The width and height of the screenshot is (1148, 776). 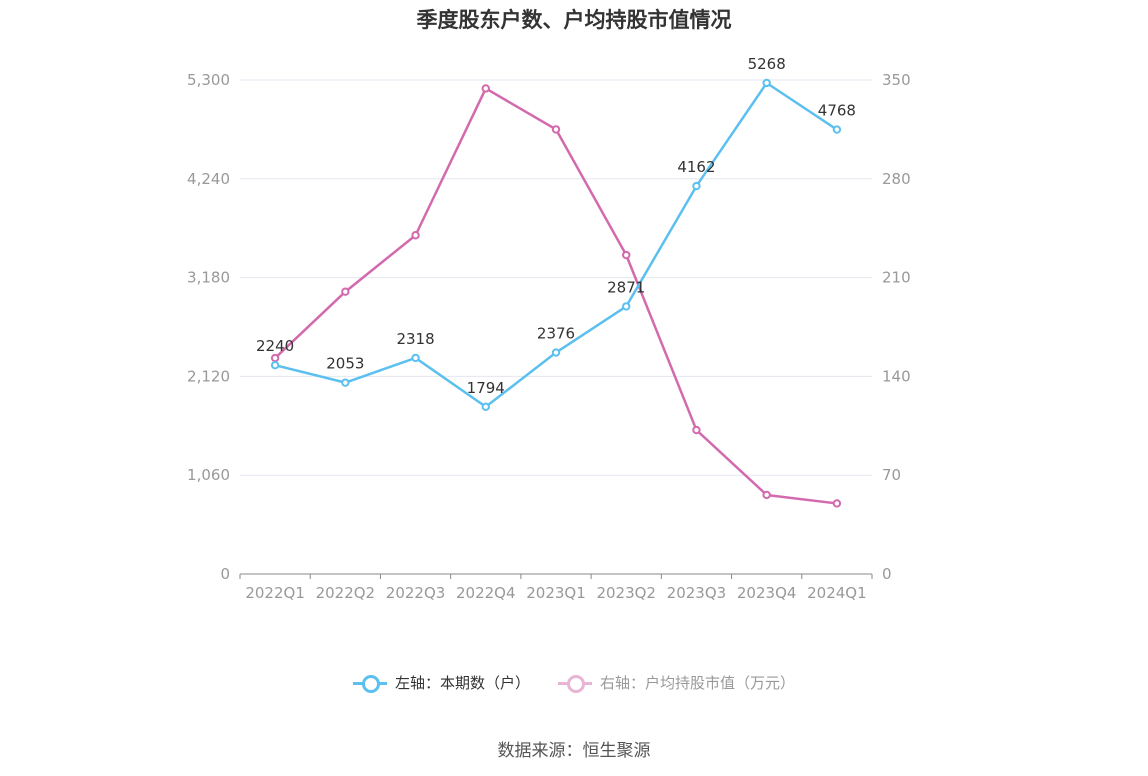 What do you see at coordinates (369, 683) in the screenshot?
I see `legend-left-marker-icon` at bounding box center [369, 683].